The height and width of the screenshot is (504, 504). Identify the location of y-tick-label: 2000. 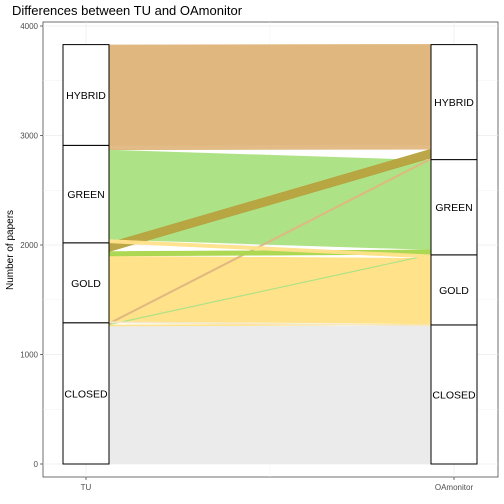
(29, 245).